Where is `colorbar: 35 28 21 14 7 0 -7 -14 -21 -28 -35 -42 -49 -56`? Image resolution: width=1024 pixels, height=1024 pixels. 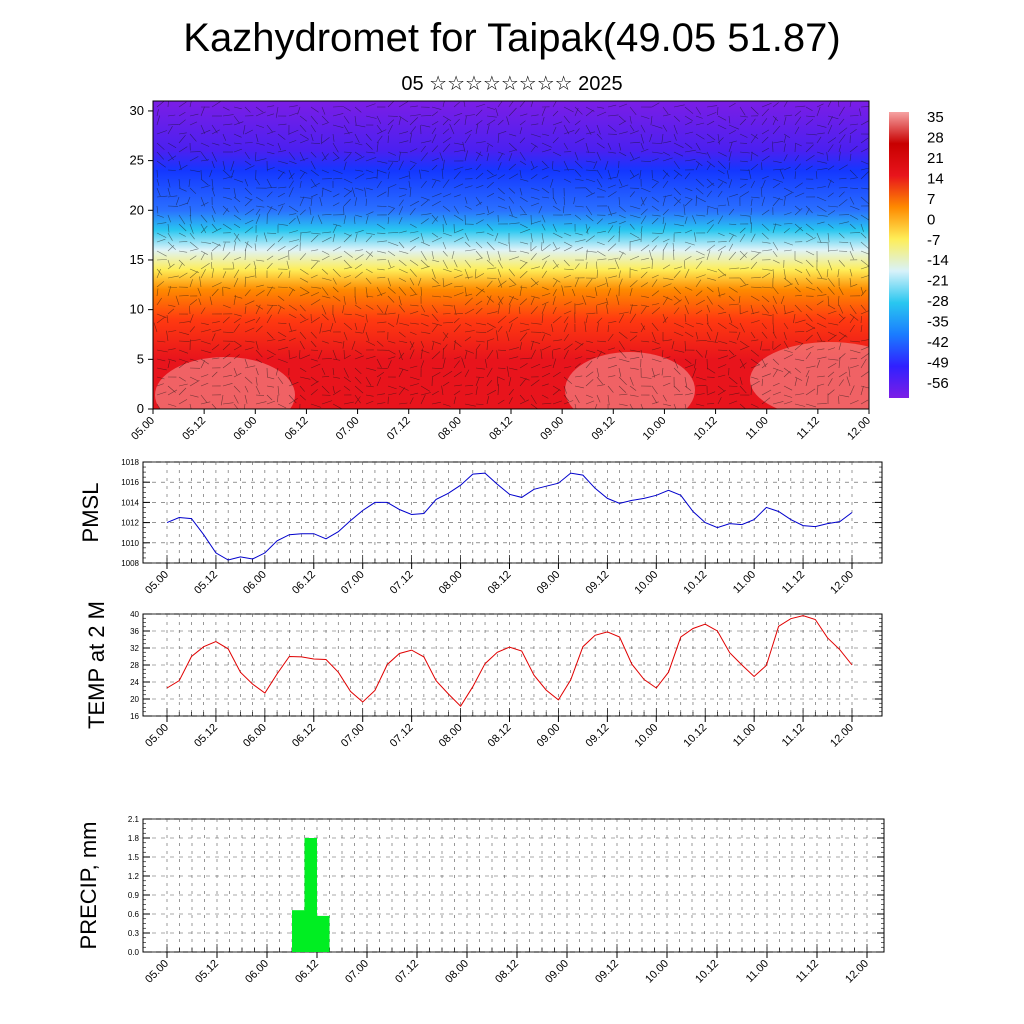
colorbar: 35 28 21 14 7 0 -7 -14 -21 -28 -35 -42 -49 -56 is located at coordinates (919, 253).